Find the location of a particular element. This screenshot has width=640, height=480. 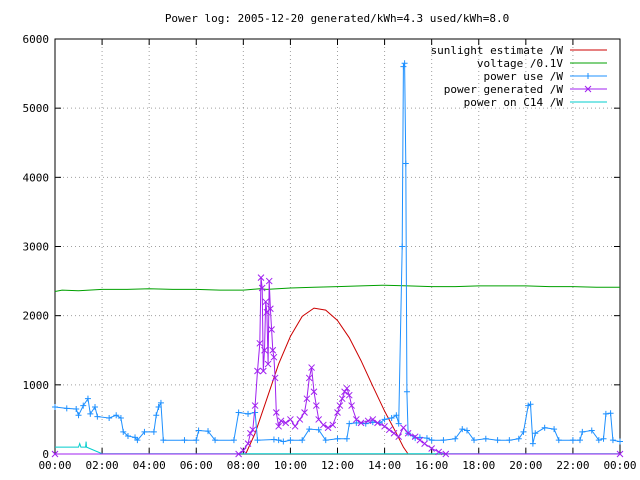

y-tick-label: 0 is located at coordinates (45, 454).